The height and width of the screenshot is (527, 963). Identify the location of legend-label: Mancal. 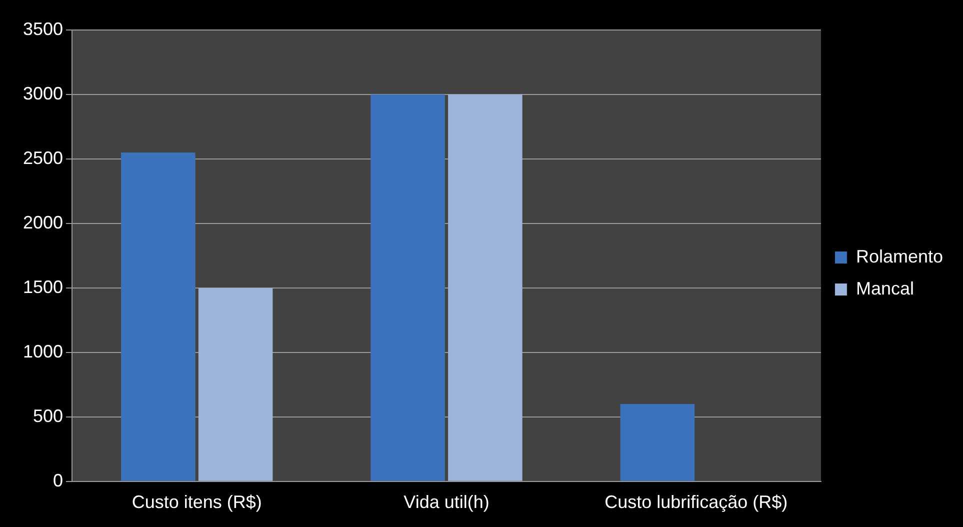
(885, 288).